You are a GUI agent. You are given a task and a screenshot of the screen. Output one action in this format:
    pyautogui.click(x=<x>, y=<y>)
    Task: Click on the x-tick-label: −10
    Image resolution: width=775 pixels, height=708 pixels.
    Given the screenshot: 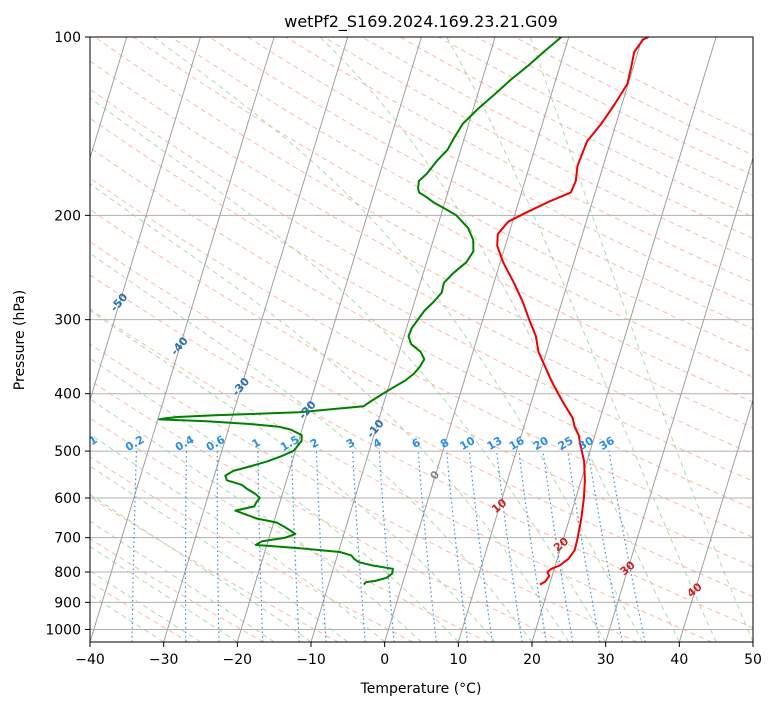 What is the action you would take?
    pyautogui.click(x=311, y=660)
    